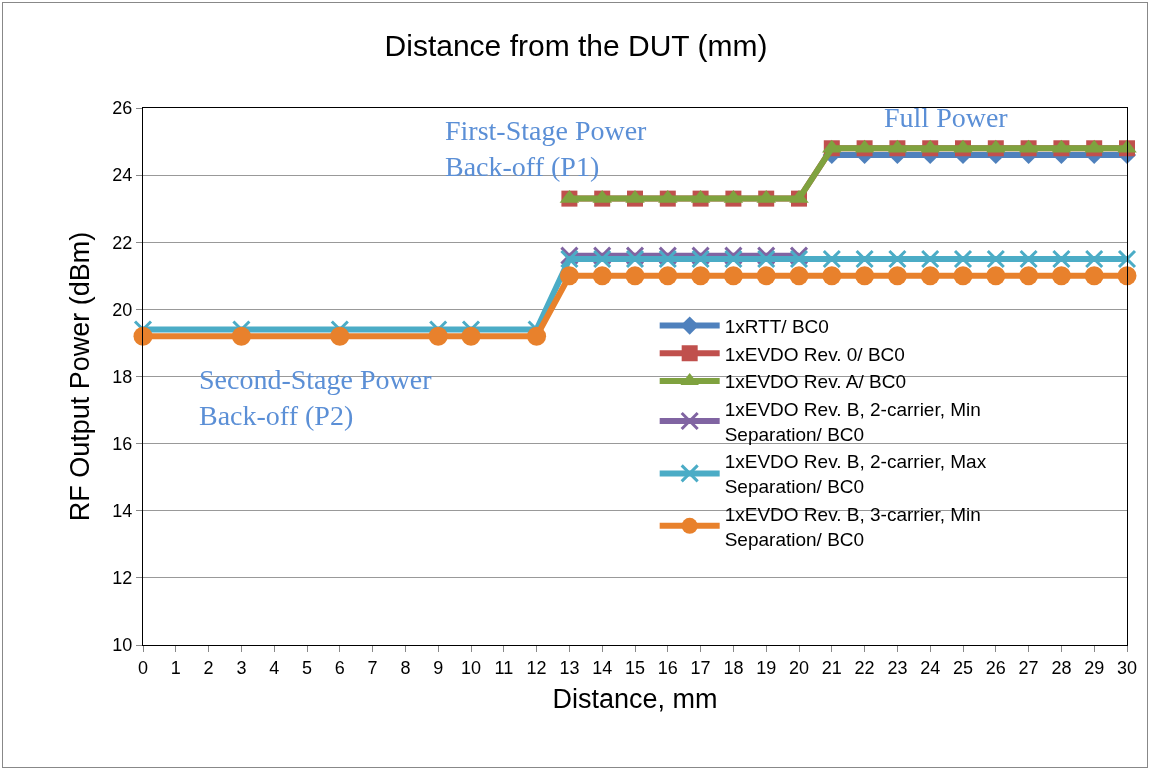 The width and height of the screenshot is (1152, 772). I want to click on y-tick-label: 22, so click(122, 242).